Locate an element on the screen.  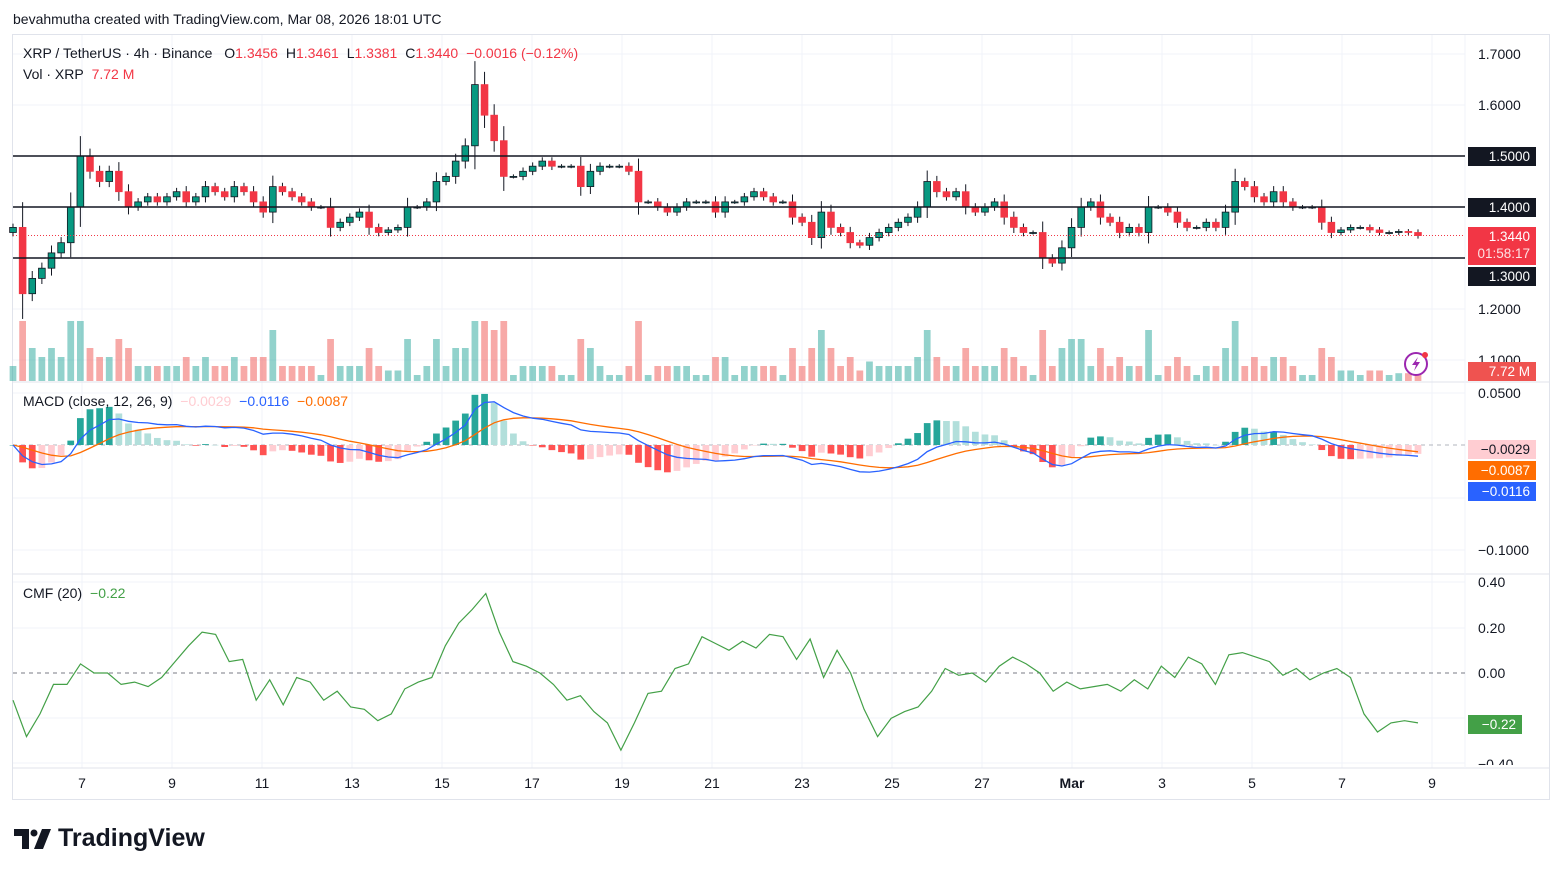
macd-line is located at coordinates (715, 437).